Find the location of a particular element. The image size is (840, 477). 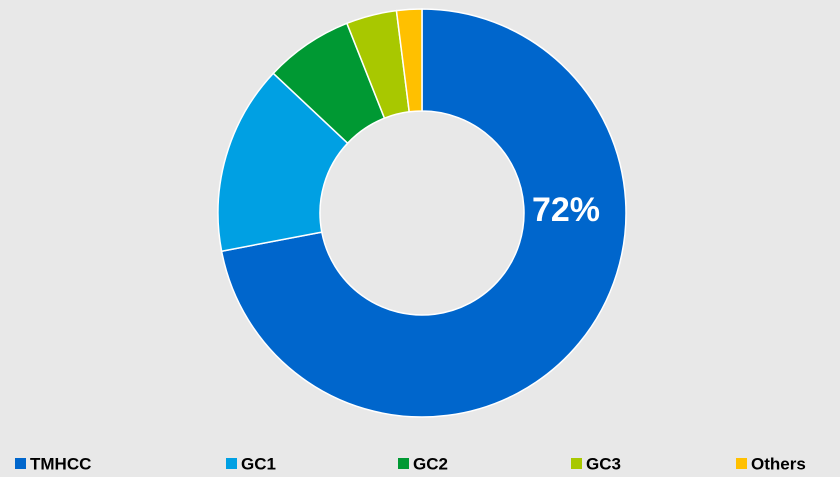

value-label: 72% is located at coordinates (566, 210).